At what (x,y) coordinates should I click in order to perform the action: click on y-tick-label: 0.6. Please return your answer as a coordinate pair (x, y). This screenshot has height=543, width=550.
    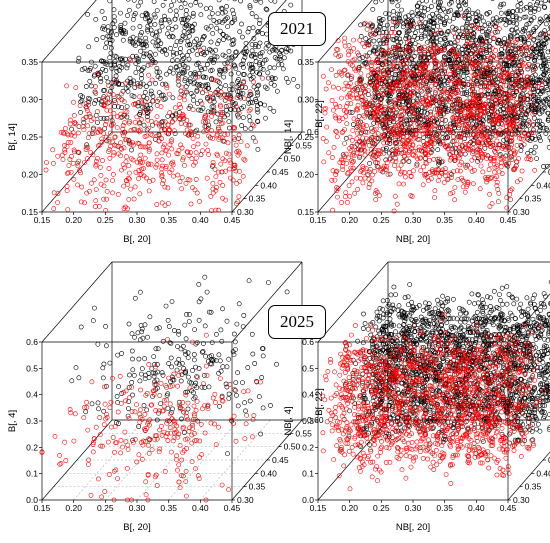
    Looking at the image, I should click on (313, 132).